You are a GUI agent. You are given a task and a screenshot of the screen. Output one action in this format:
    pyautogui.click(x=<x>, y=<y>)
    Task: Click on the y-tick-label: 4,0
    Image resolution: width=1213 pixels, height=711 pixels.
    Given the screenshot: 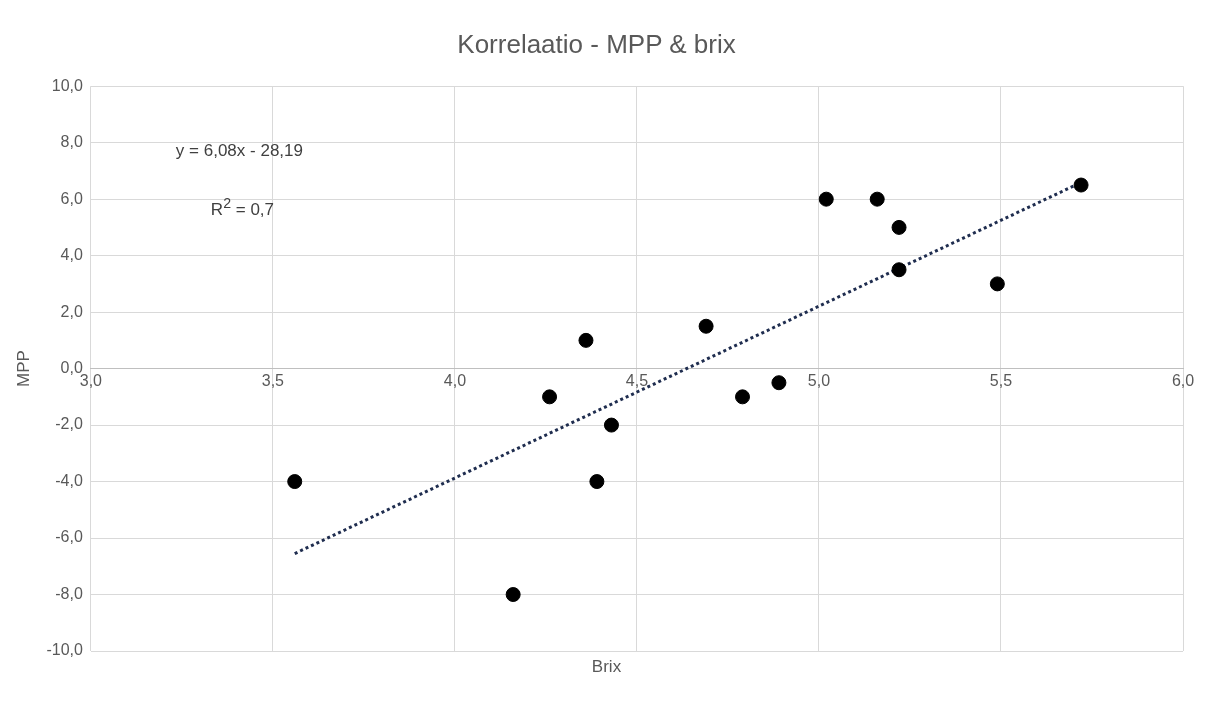 What is the action you would take?
    pyautogui.click(x=71, y=255)
    